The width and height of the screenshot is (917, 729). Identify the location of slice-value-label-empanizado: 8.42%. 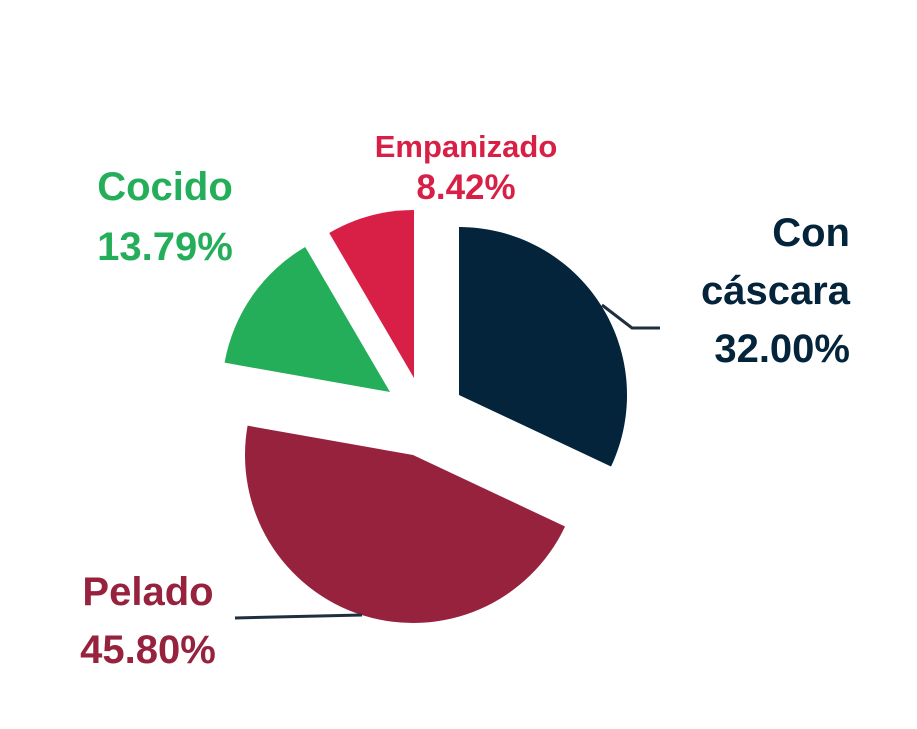
(465, 187).